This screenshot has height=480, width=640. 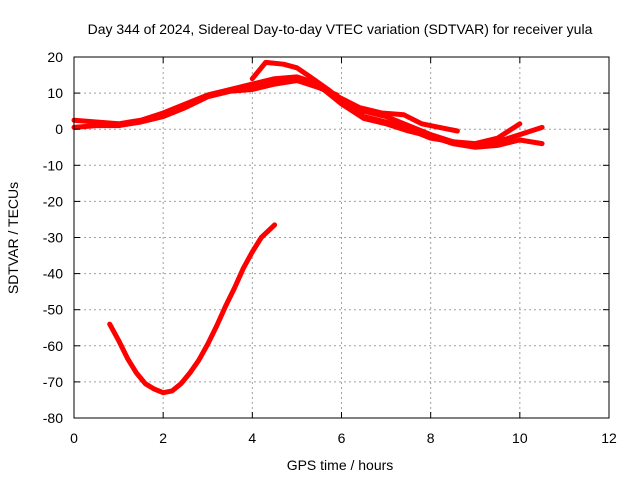 What do you see at coordinates (53, 382) in the screenshot?
I see `y-tick-label: -70` at bounding box center [53, 382].